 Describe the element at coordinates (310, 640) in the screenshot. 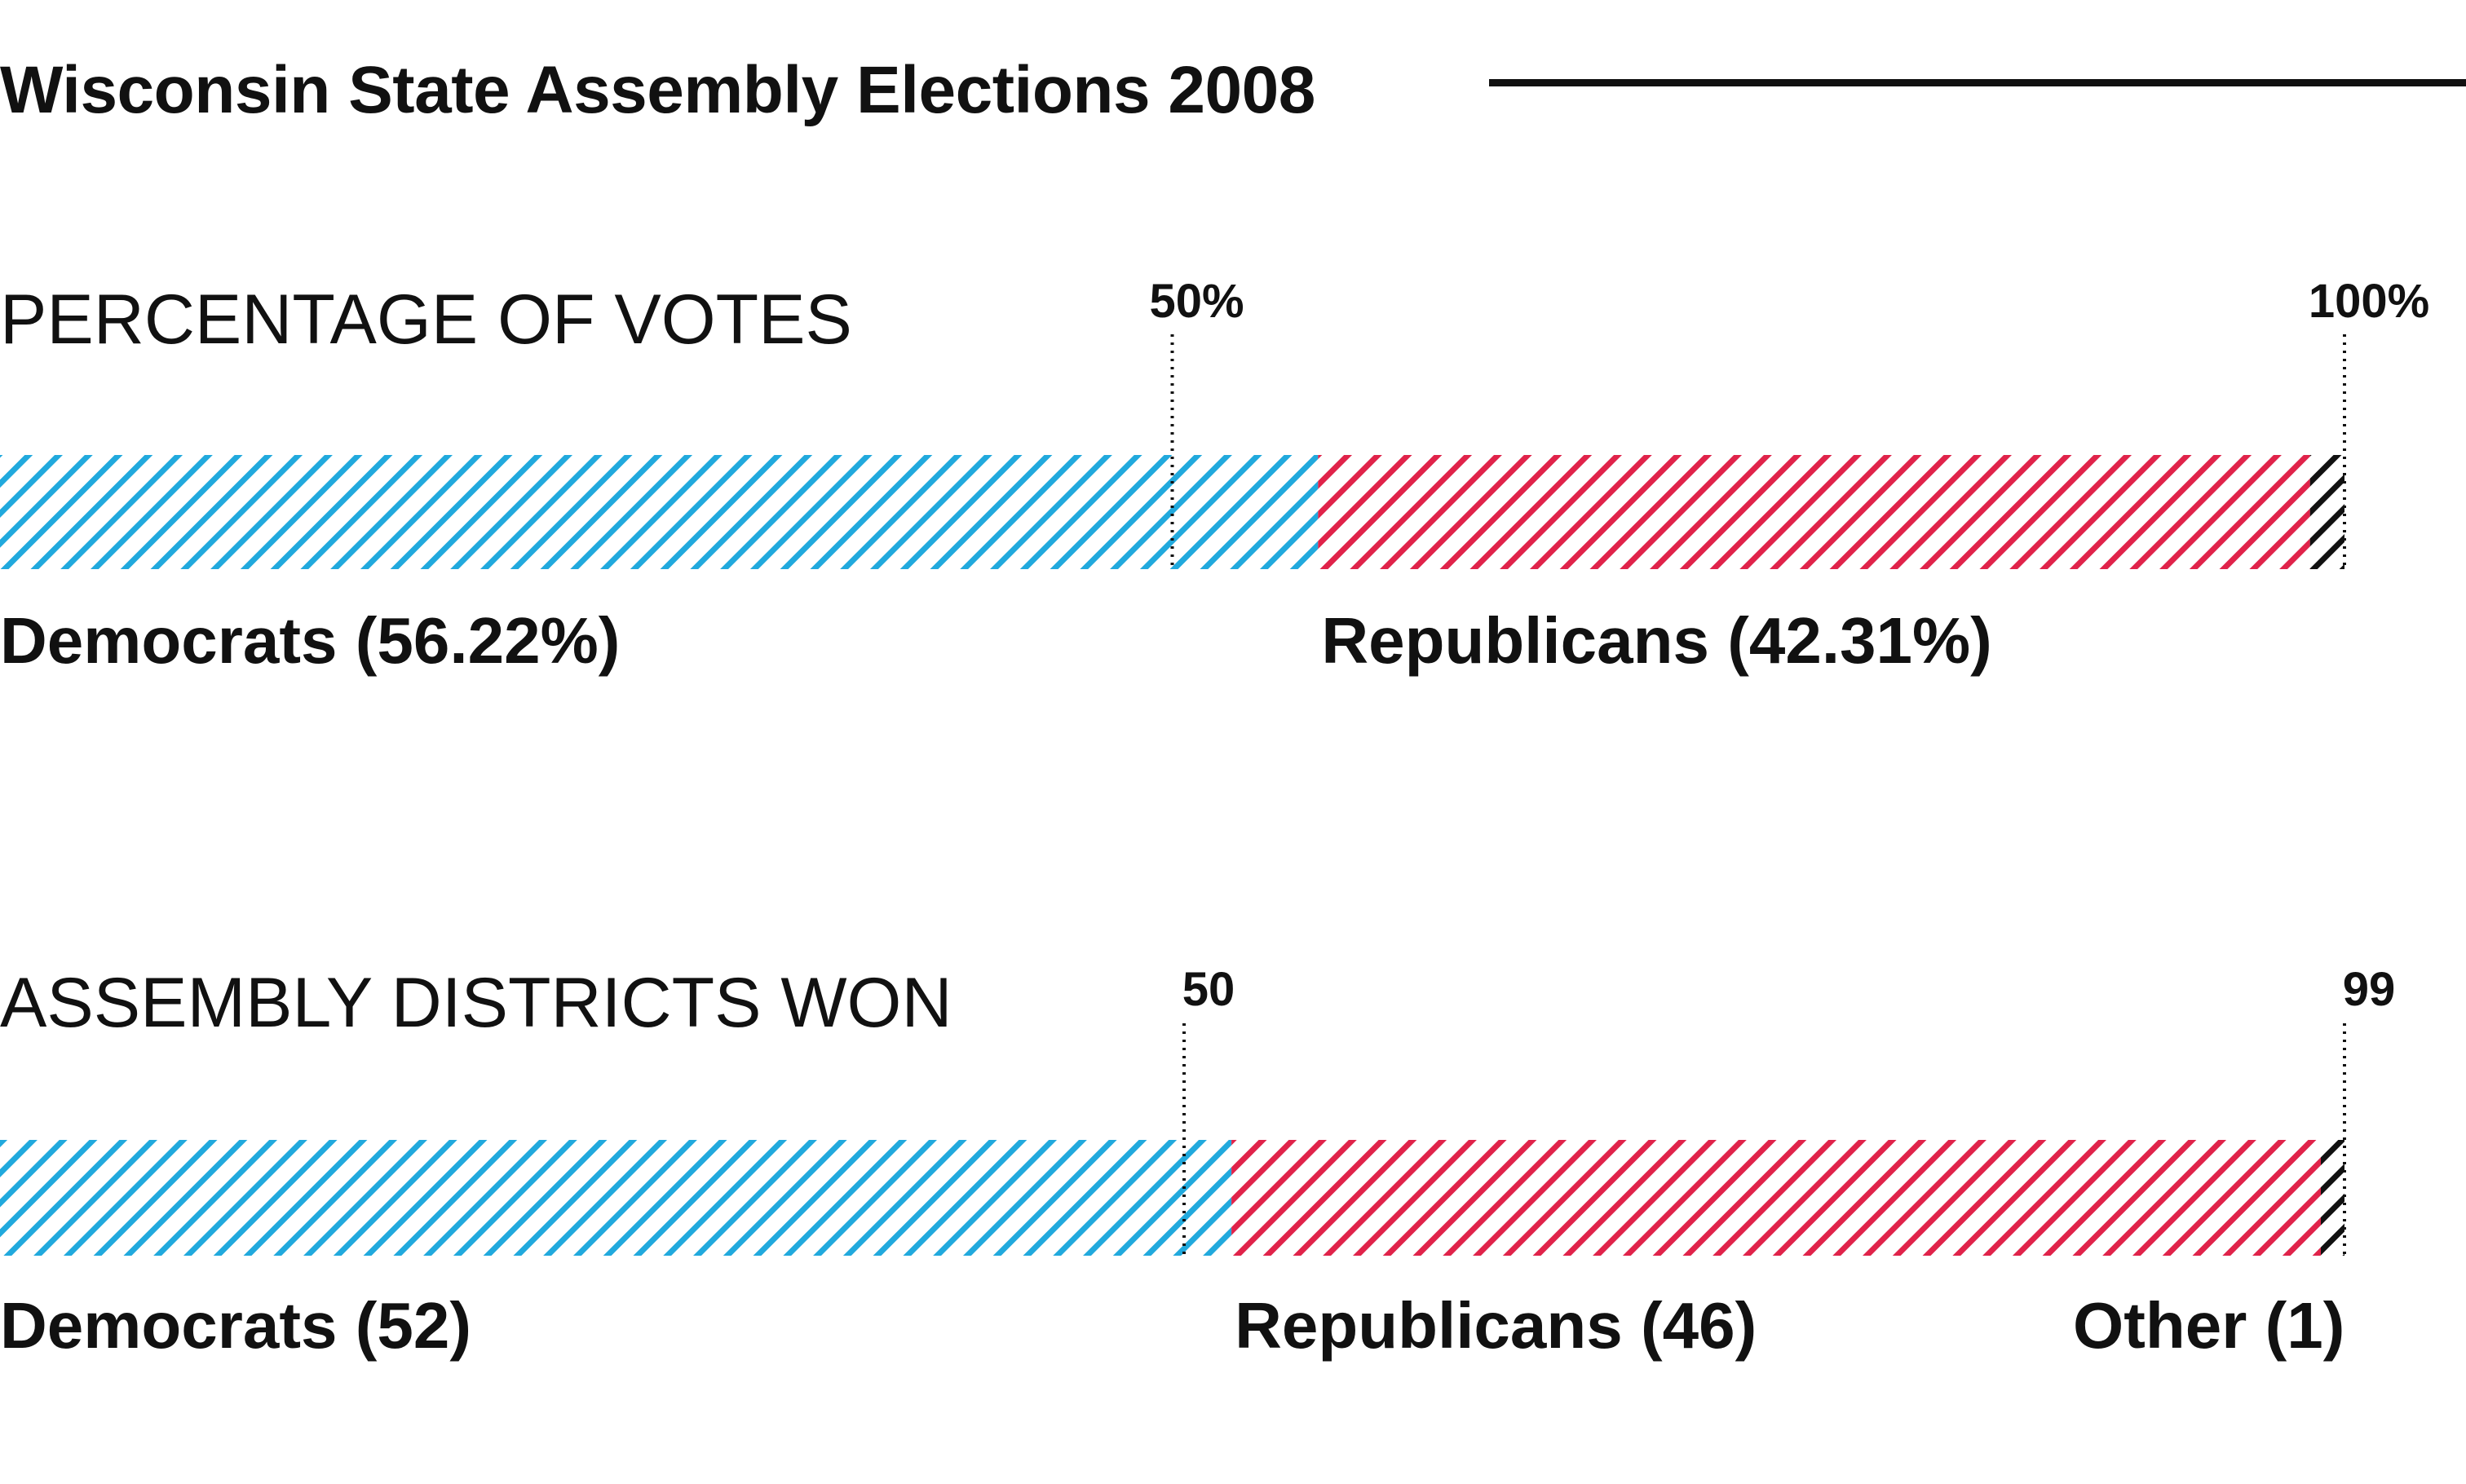

I see `bar-label-democrats: Democrats (56.22%)` at that location.